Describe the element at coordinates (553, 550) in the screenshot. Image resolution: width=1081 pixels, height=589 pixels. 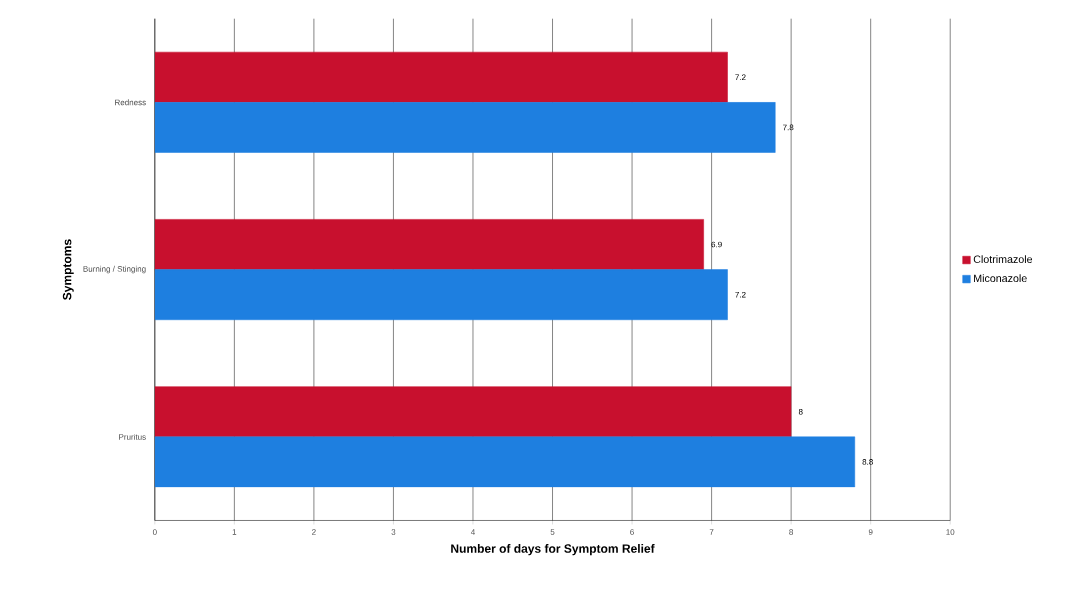
I see `x-axis-title: Number of days for Symptom Relief` at that location.